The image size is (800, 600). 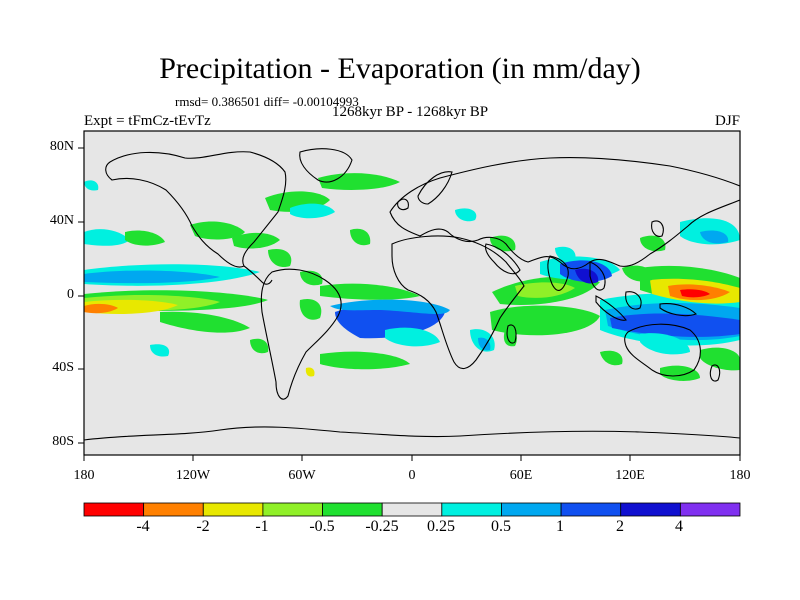 What do you see at coordinates (205, 322) in the screenshot?
I see `field-sepac-green` at bounding box center [205, 322].